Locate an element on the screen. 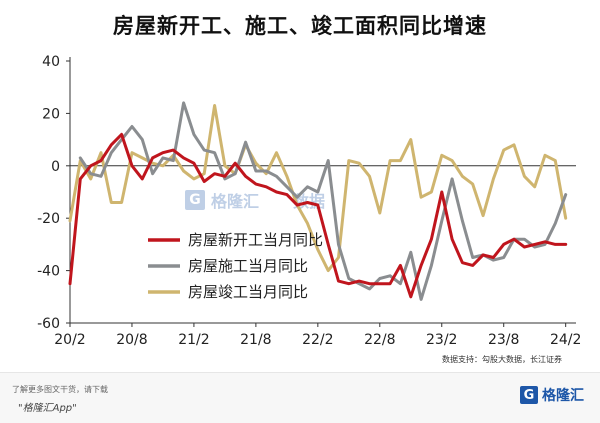 The image size is (600, 423). y-tick-label: -40 is located at coordinates (48, 272).